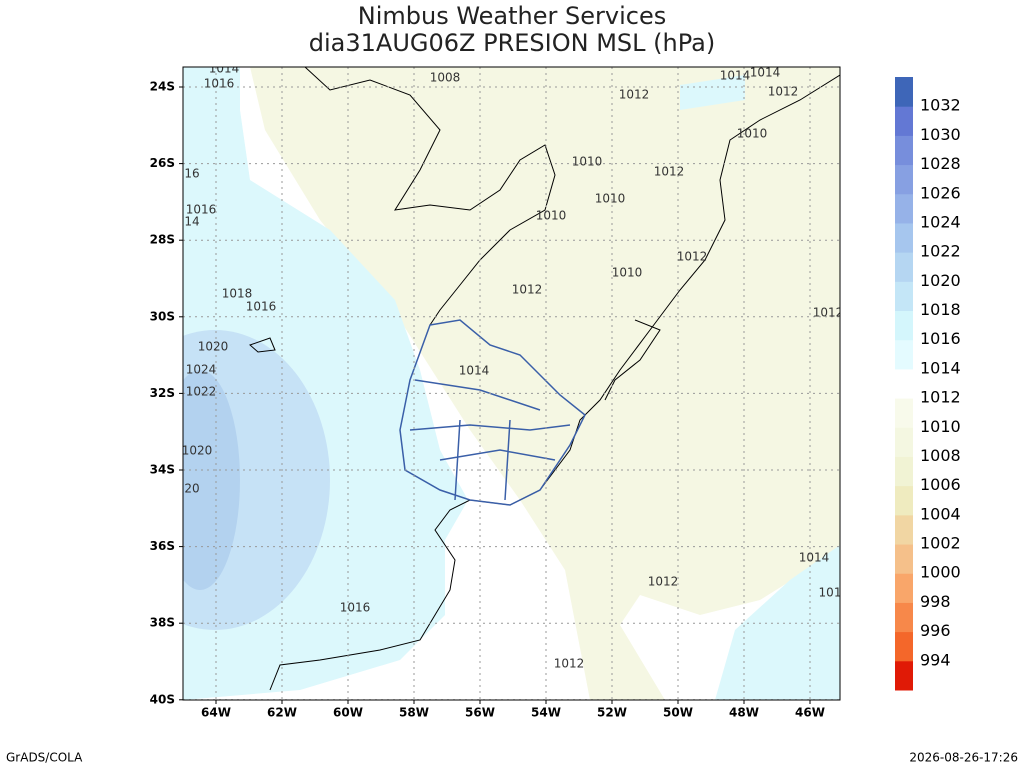 The width and height of the screenshot is (1024, 768). Describe the element at coordinates (162, 470) in the screenshot. I see `lat-label: 34S` at that location.